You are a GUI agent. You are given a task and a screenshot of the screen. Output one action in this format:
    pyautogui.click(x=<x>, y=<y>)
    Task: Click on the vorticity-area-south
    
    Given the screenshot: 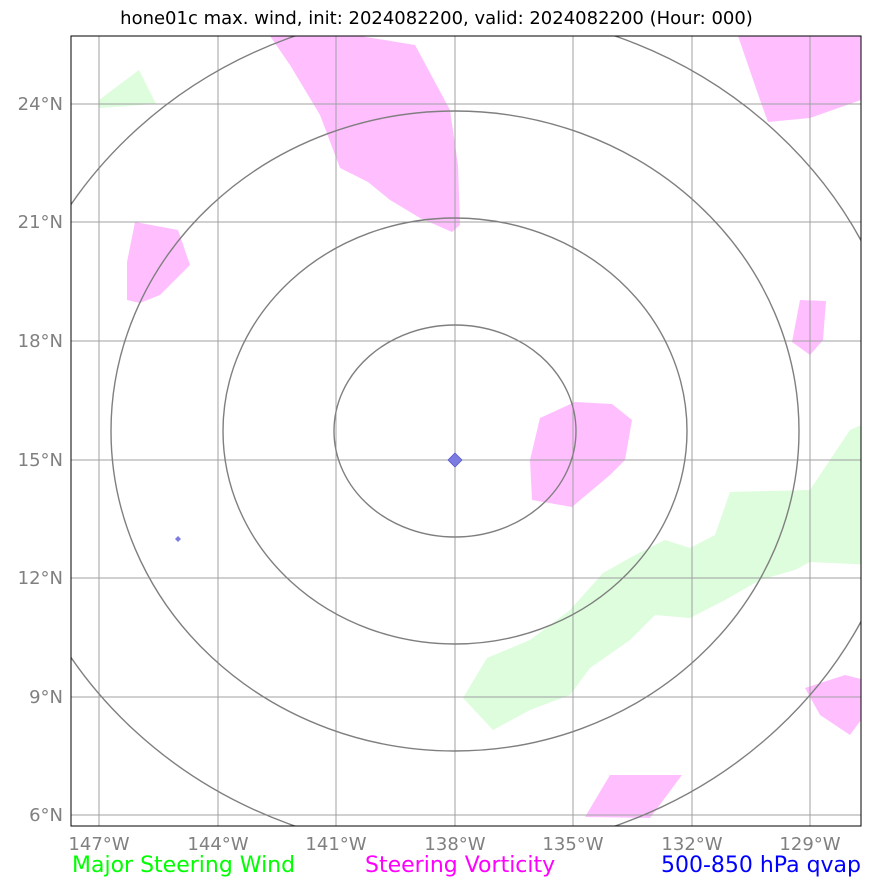 What is the action you would take?
    pyautogui.click(x=633, y=796)
    